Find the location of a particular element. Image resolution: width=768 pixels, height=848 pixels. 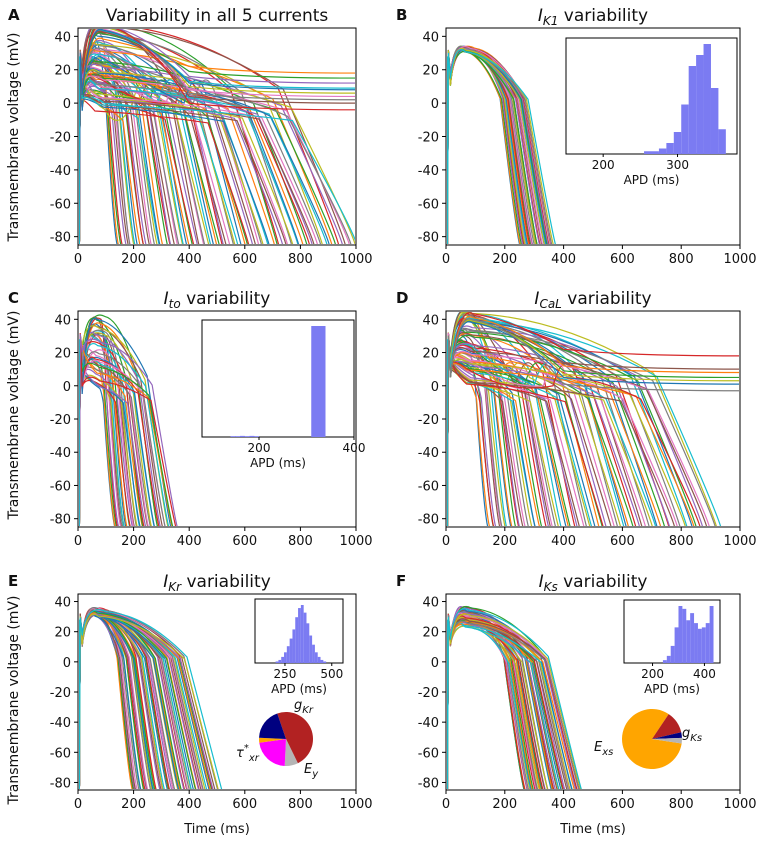

panel-letter-B: B is located at coordinates (401, 15).